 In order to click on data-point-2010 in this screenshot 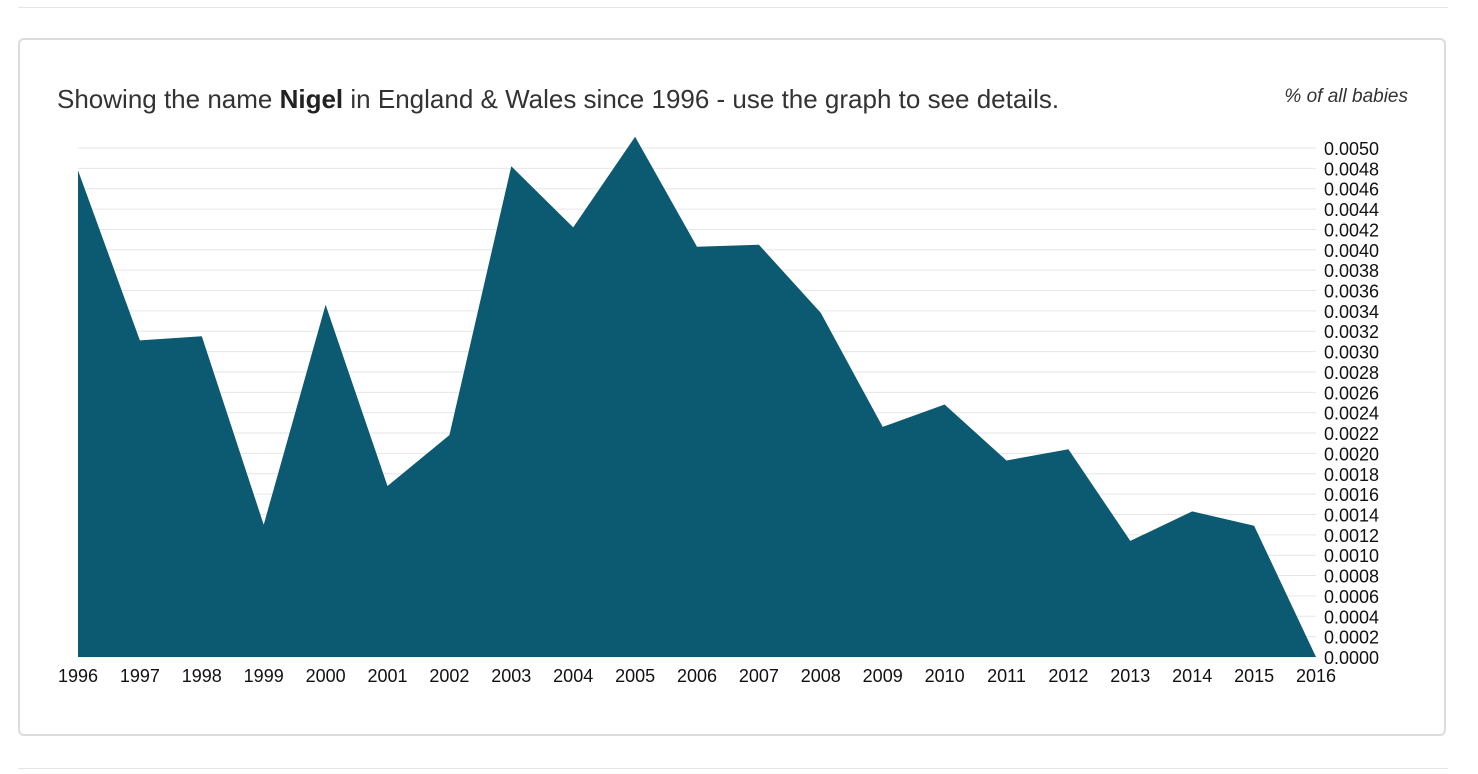, I will do `click(945, 405)`.